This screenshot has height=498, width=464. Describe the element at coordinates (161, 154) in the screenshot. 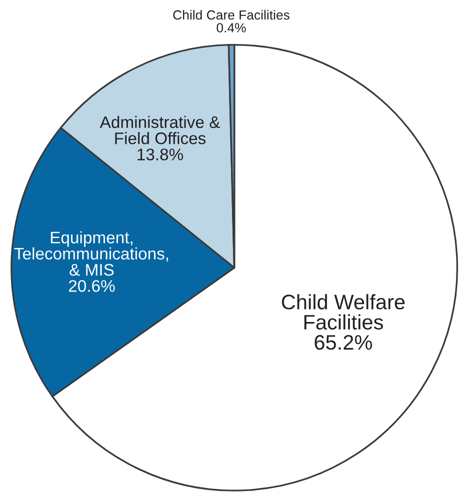

I see `data-label: 13.8%` at that location.